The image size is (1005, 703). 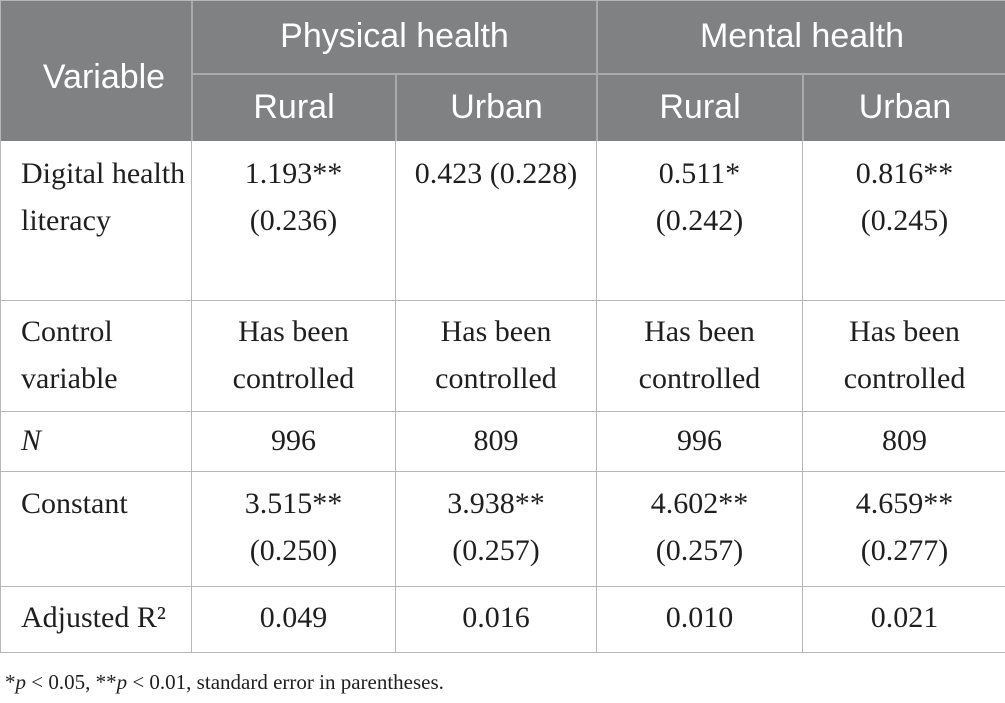 I want to click on cell-line: 0.021, so click(x=904, y=617).